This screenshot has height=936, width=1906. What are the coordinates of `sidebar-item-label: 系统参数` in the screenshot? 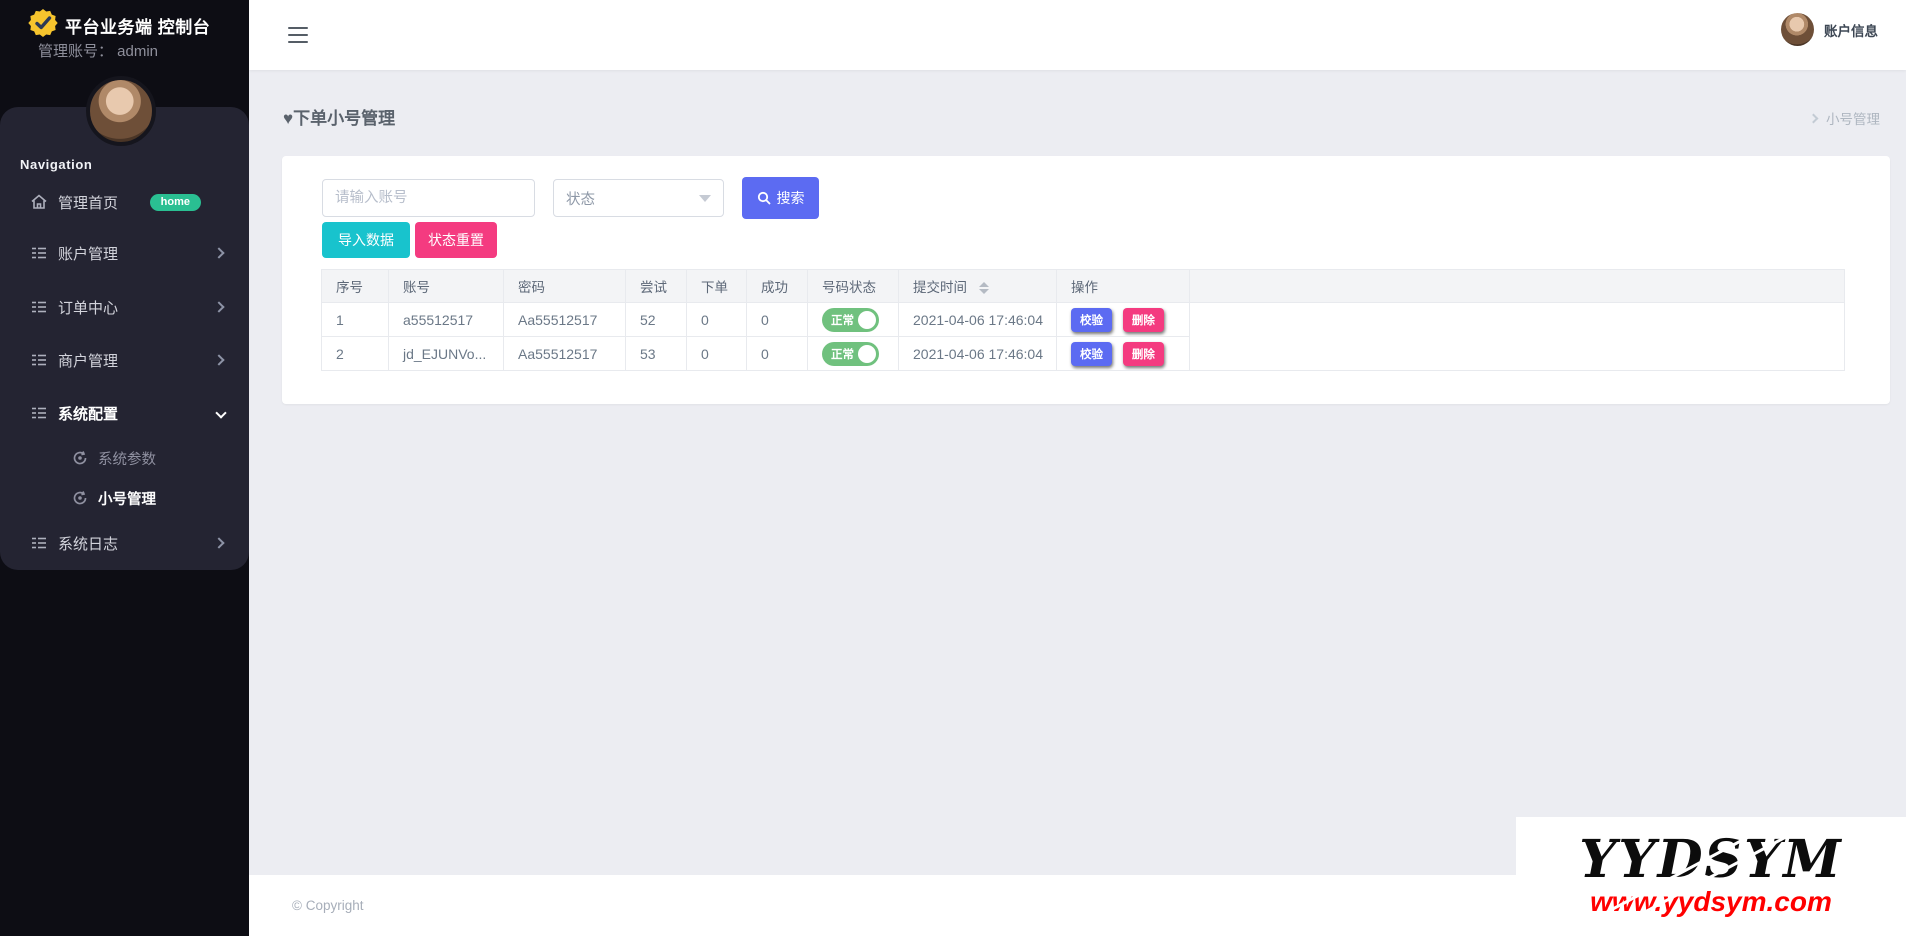 It's located at (127, 459).